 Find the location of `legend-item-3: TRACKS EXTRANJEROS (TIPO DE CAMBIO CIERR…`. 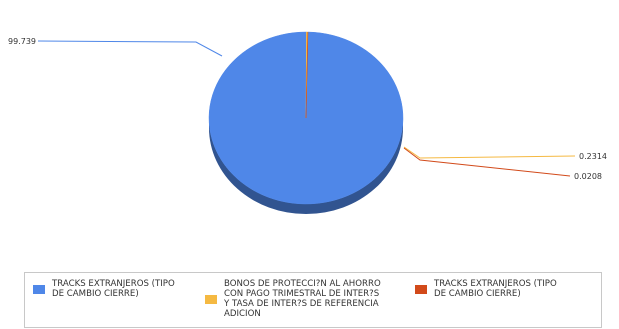

legend-item-3: TRACKS EXTRANJEROS (TIPO DE CAMBIO CIERR… is located at coordinates (486, 289).